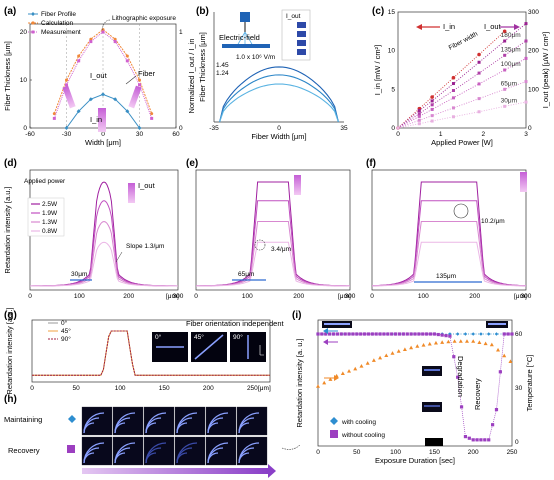 Image resolution: width=554 pixels, height=480 pixels. I want to click on slope-d-pointer, so click(119, 257).